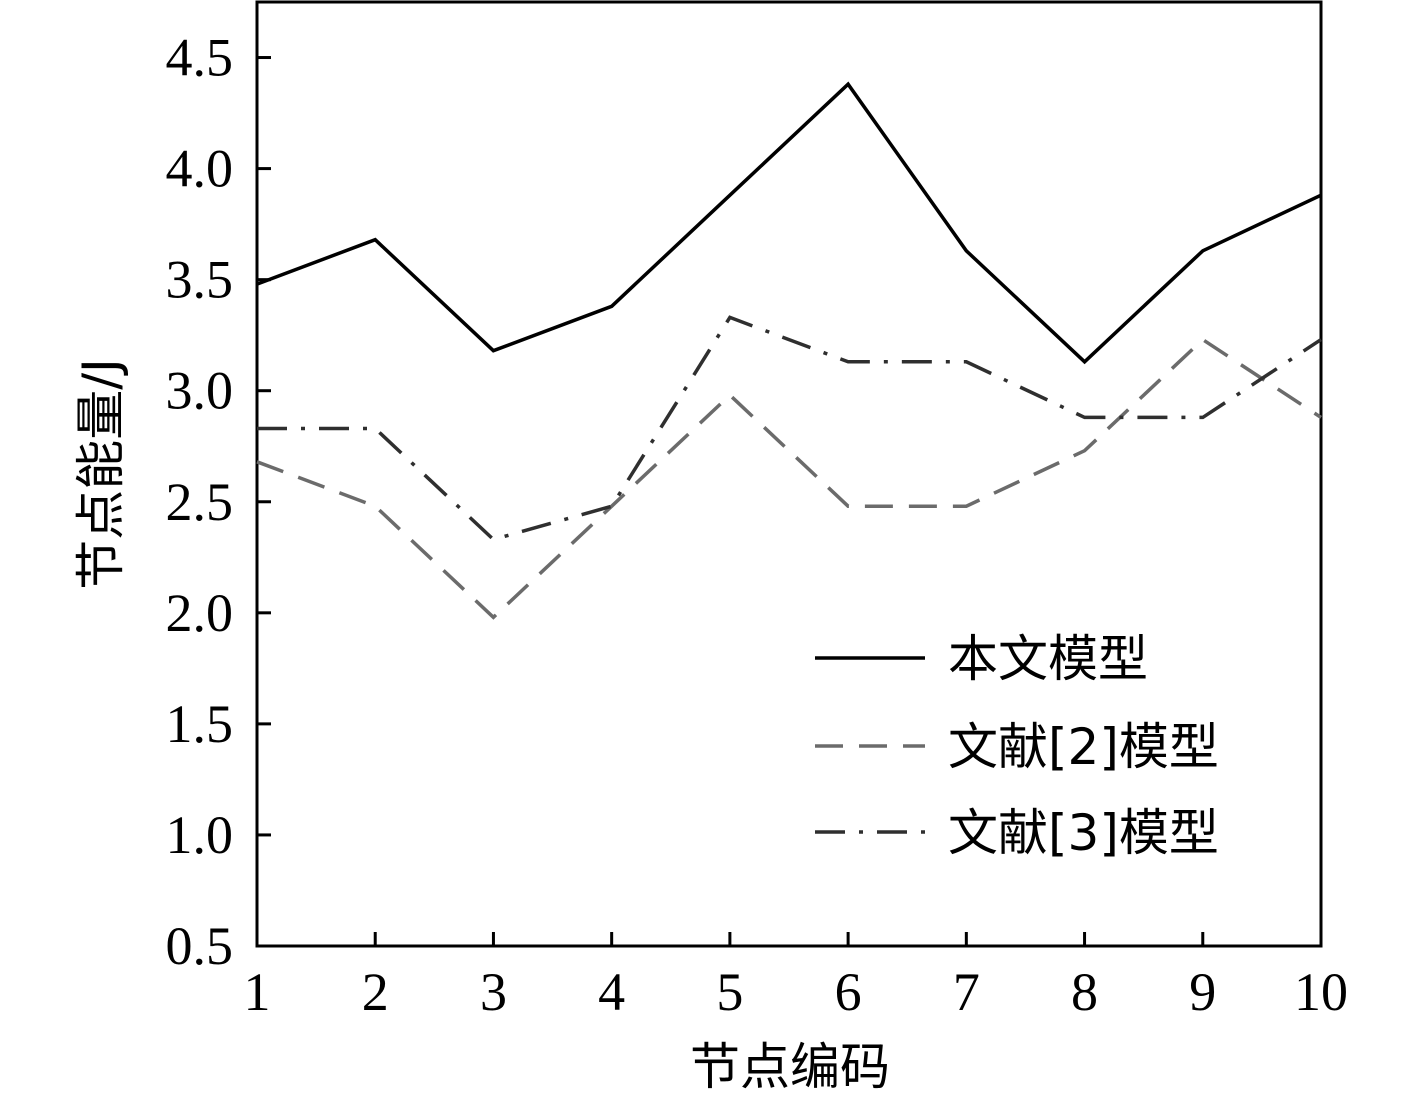  Describe the element at coordinates (790, 1067) in the screenshot. I see `x-axis-label: 节点编码` at that location.